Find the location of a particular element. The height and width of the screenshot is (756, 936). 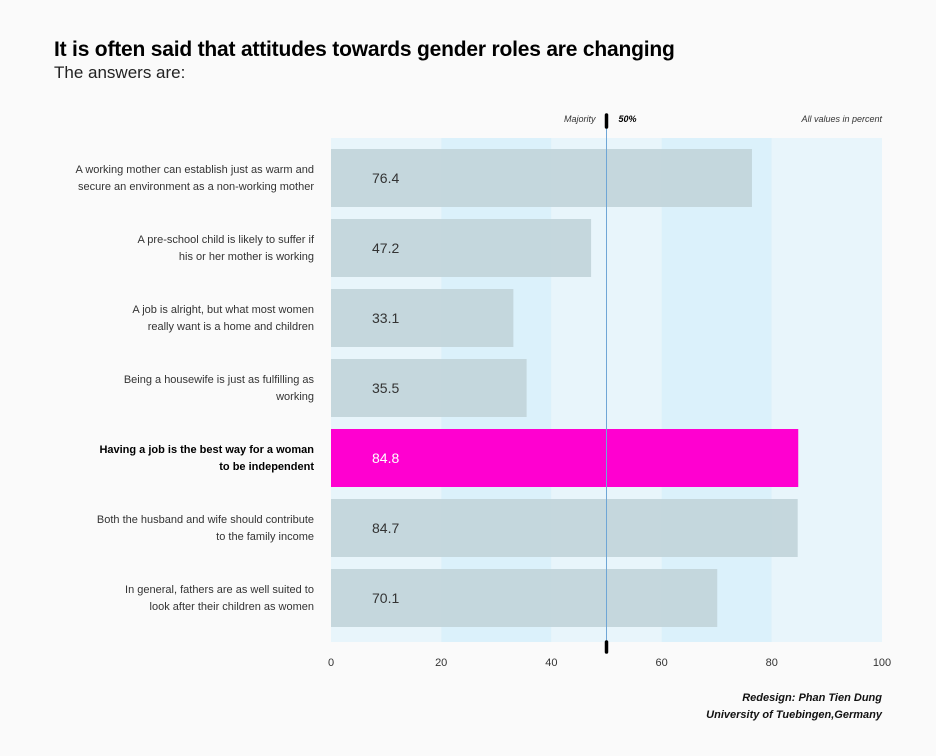

bar-value-label: 84.8 is located at coordinates (385, 458).